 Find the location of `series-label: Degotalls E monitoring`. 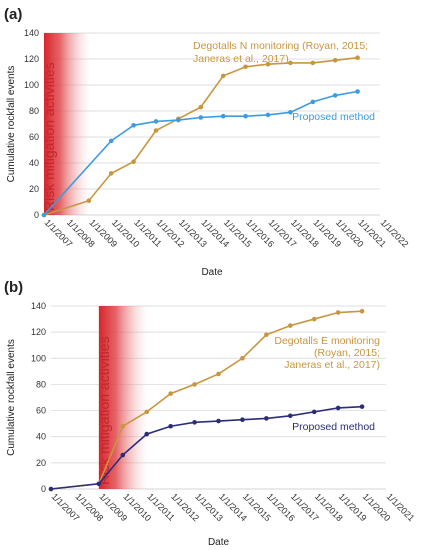

series-label: Degotalls E monitoring is located at coordinates (327, 341).